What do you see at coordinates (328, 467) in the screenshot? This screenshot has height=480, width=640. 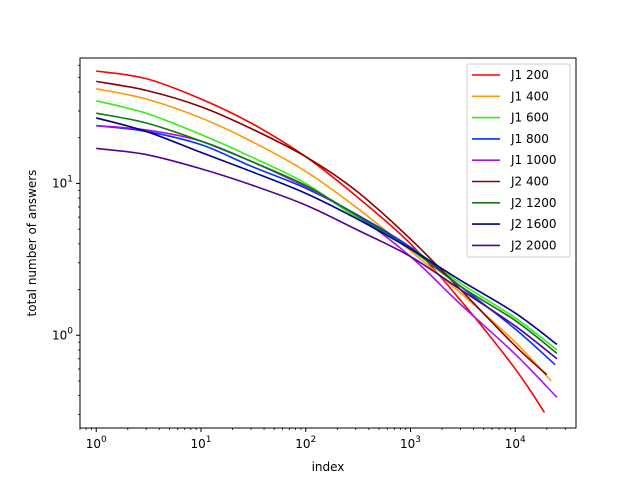 I see `x-axis-label: index` at bounding box center [328, 467].